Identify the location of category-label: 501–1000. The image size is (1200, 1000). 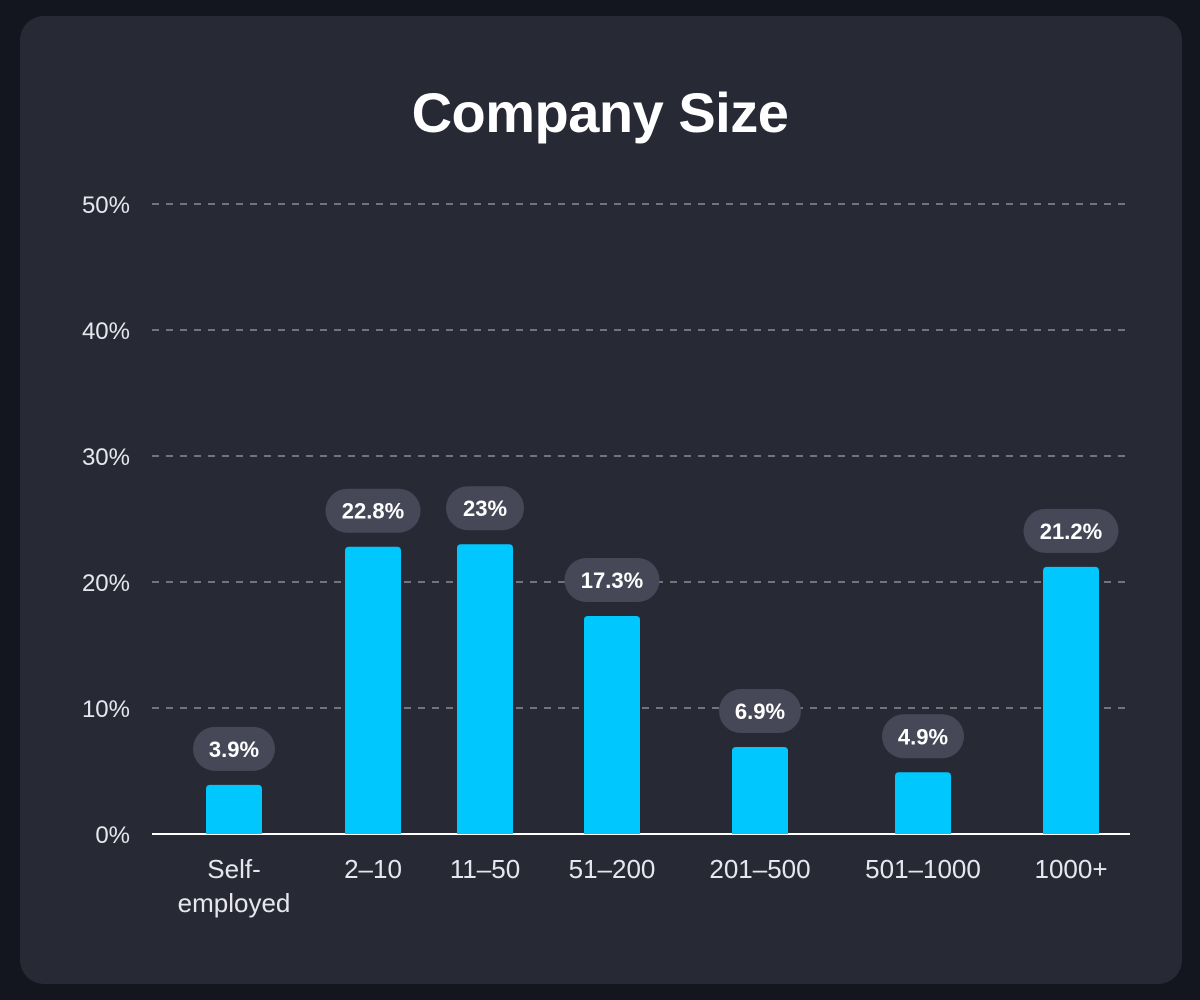
(923, 869).